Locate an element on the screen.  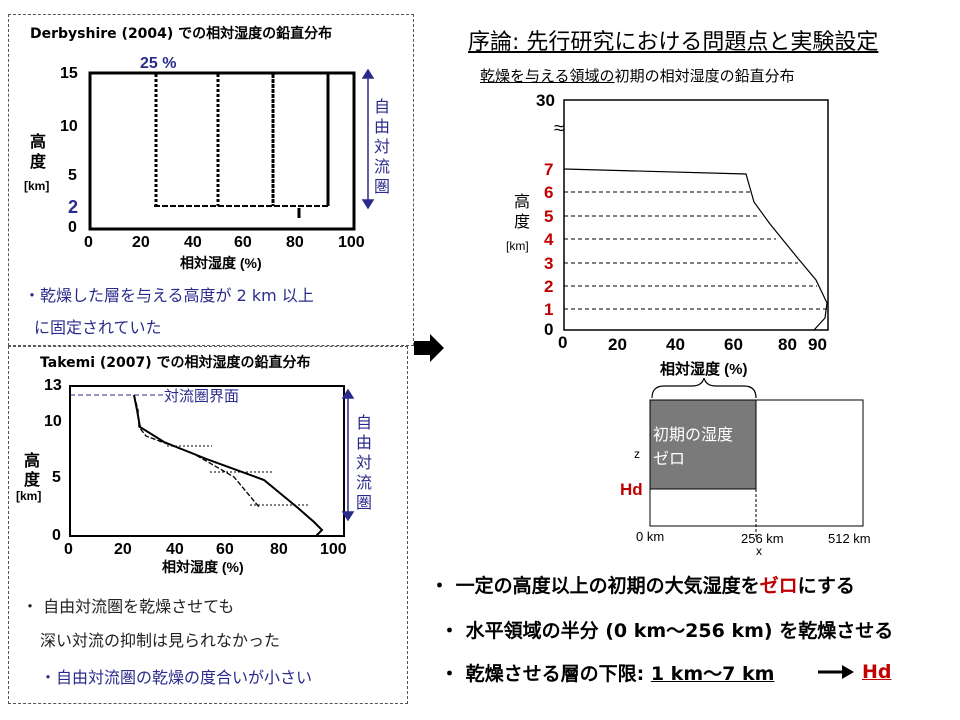
xtick-90: 90 is located at coordinates (817, 344).